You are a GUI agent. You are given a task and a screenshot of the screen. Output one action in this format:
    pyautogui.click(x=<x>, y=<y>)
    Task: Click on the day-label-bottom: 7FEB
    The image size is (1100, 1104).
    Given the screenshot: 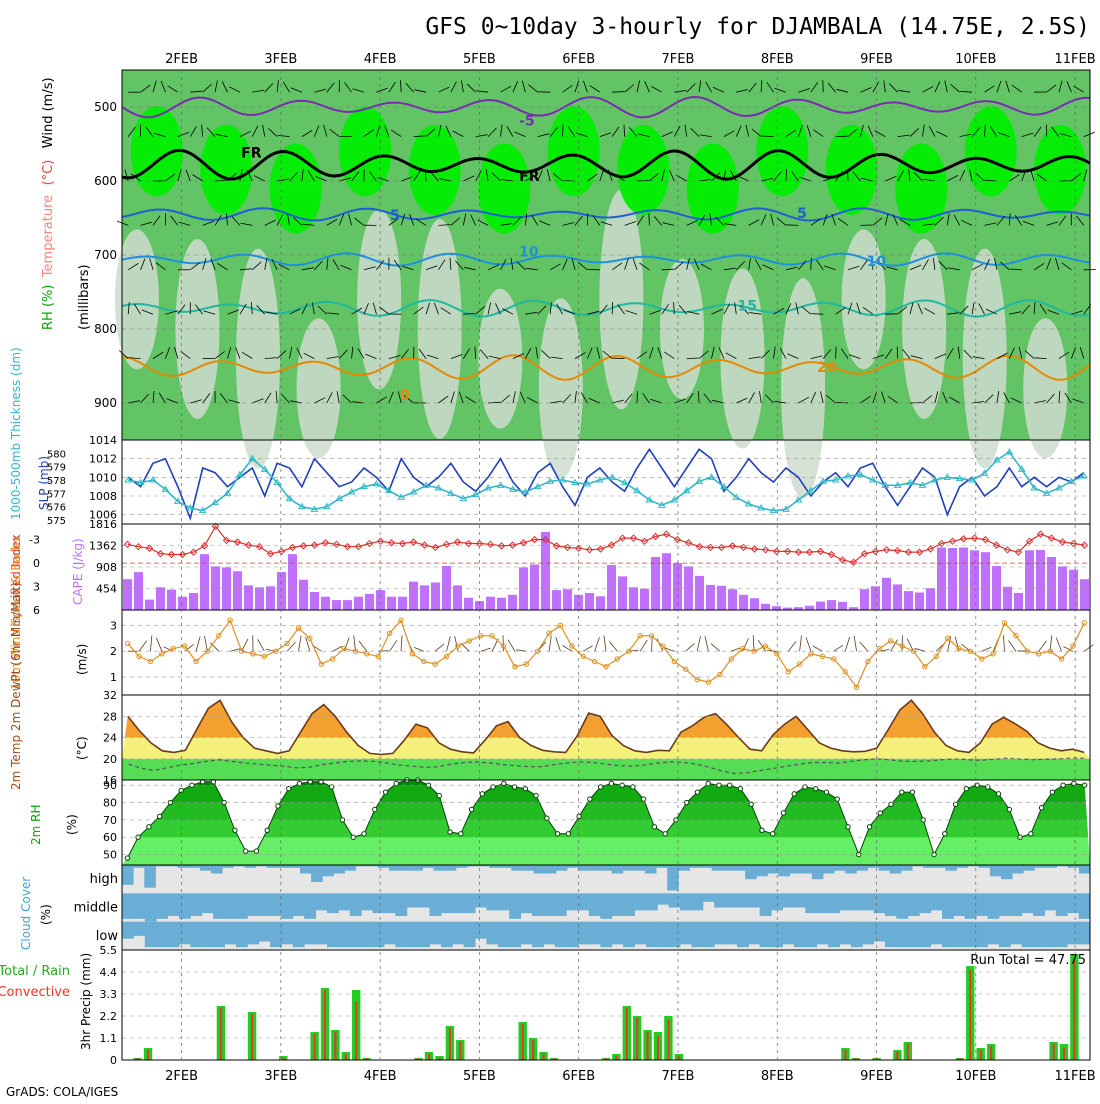 What is the action you would take?
    pyautogui.click(x=678, y=1076)
    